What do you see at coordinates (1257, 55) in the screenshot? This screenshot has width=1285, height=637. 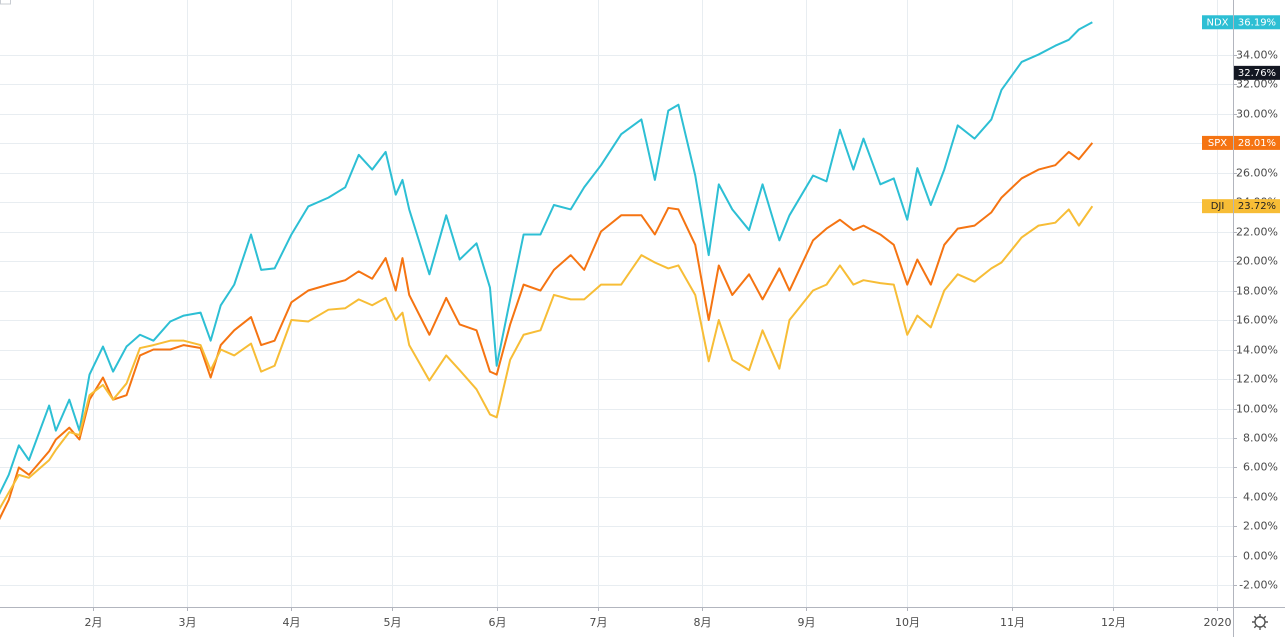 I see `y-tick-label: 34.00%` at bounding box center [1257, 55].